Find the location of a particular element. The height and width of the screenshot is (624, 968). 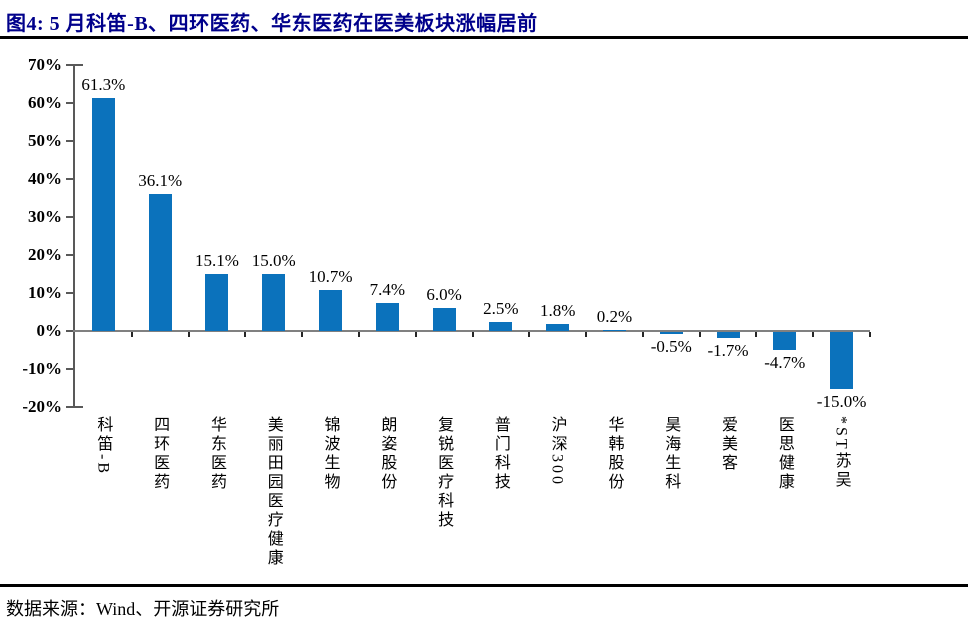

y-axis-line is located at coordinates (74, 236).